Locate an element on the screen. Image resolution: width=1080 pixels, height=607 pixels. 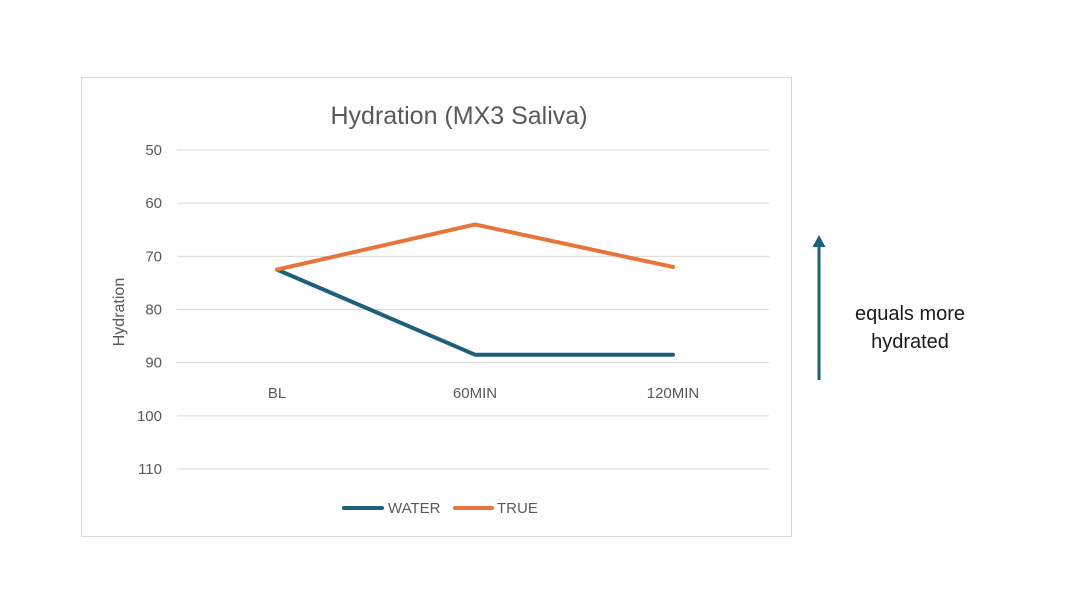
chart-title: Hydration (MX3 Saliva) is located at coordinates (458, 116).